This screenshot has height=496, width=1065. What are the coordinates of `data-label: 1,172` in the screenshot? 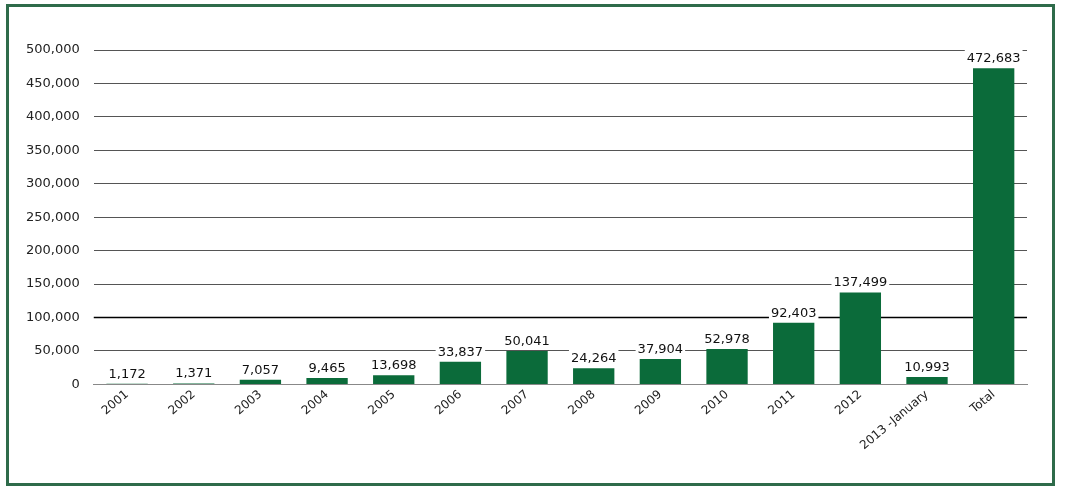 It's located at (127, 373).